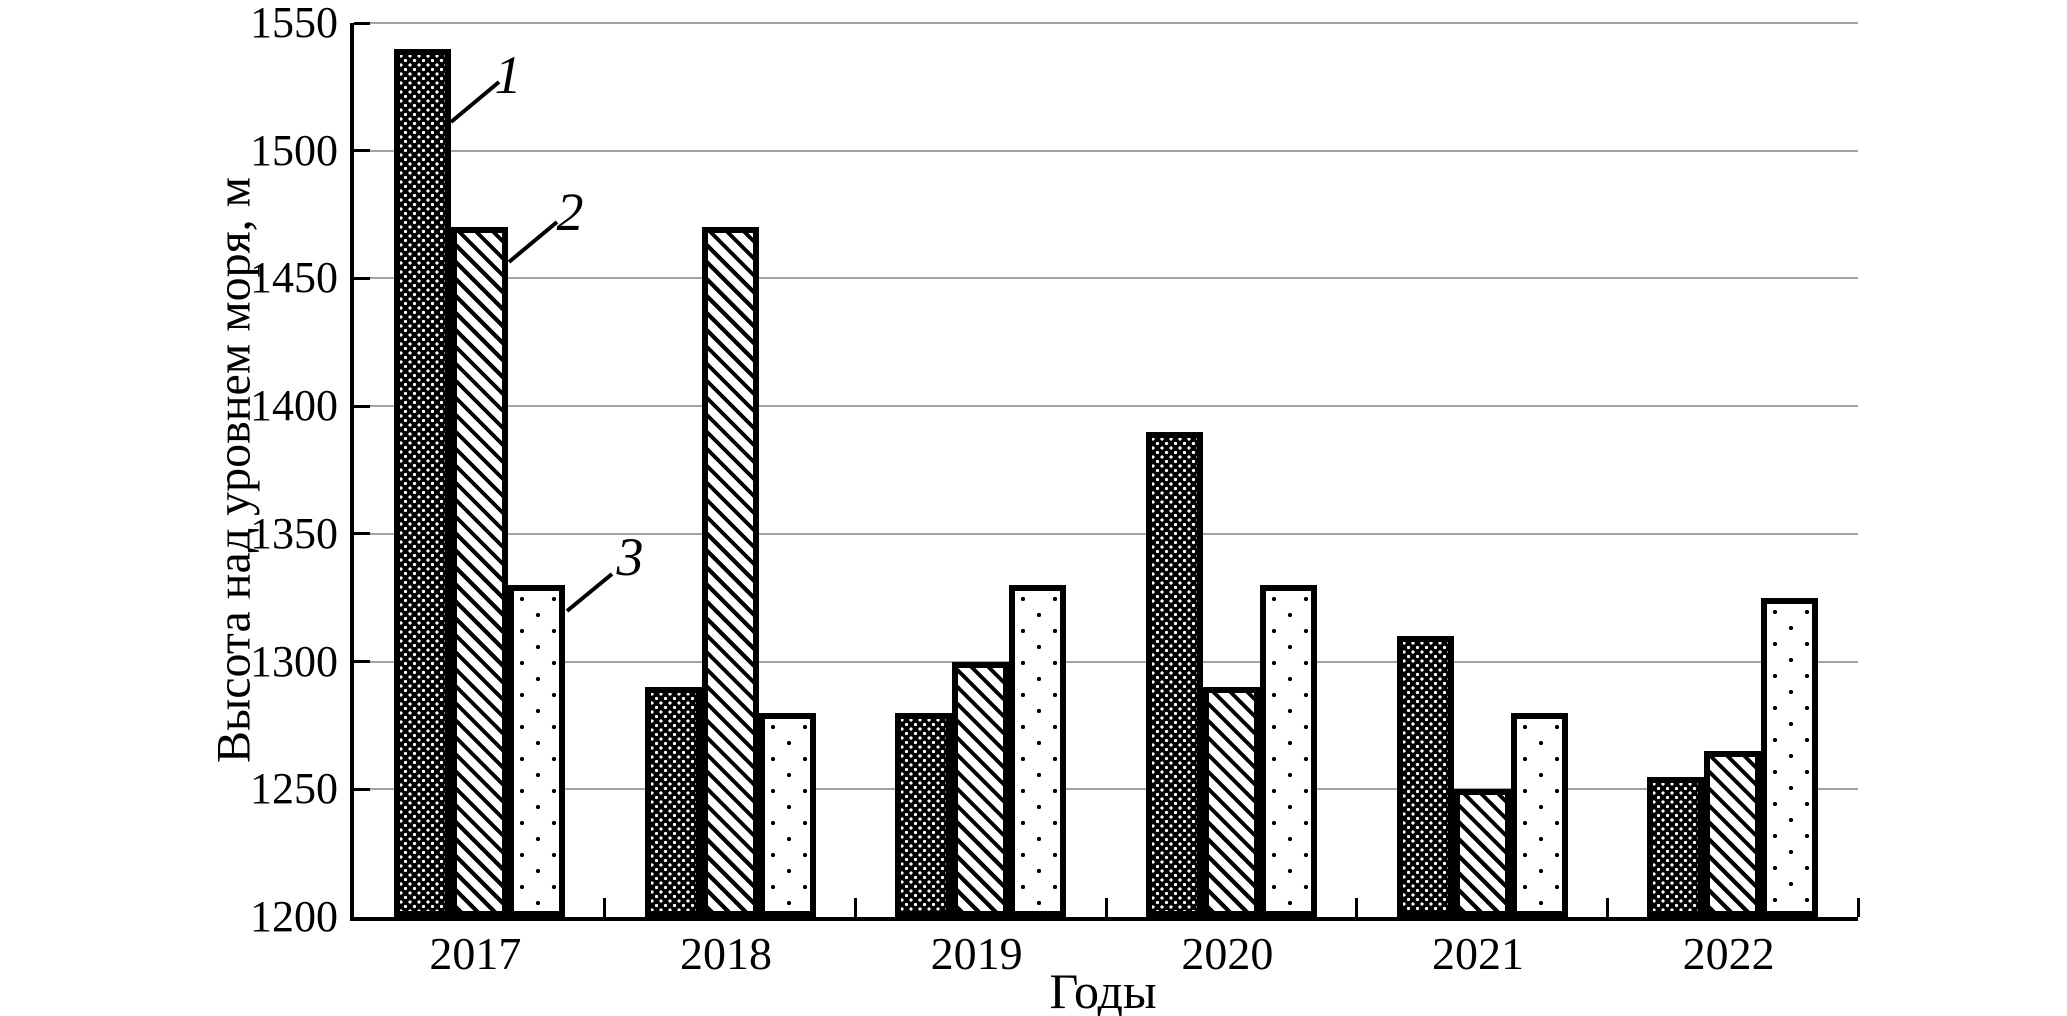  What do you see at coordinates (1103, 989) in the screenshot?
I see `x-axis-title: Годы` at bounding box center [1103, 989].